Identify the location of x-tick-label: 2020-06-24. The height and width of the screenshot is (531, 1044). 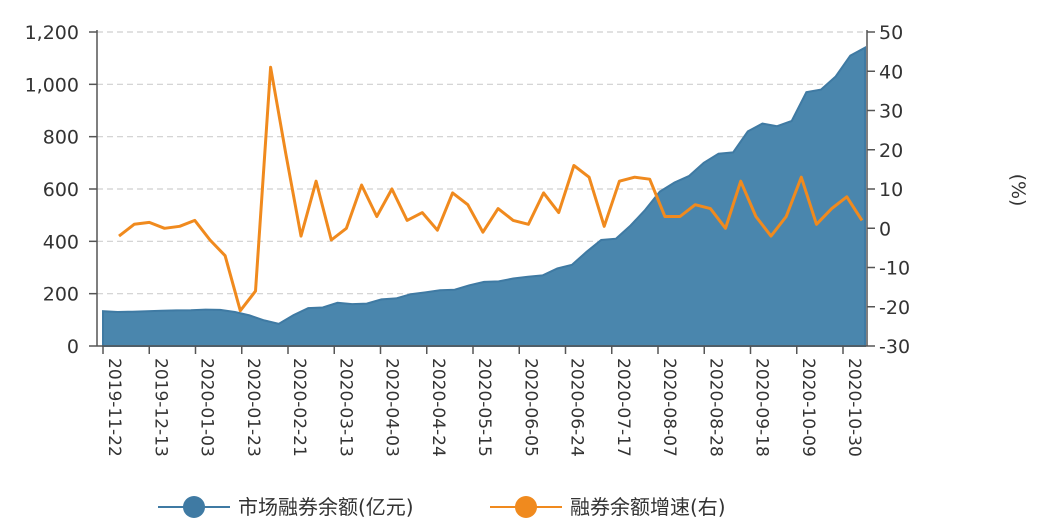
(577, 407).